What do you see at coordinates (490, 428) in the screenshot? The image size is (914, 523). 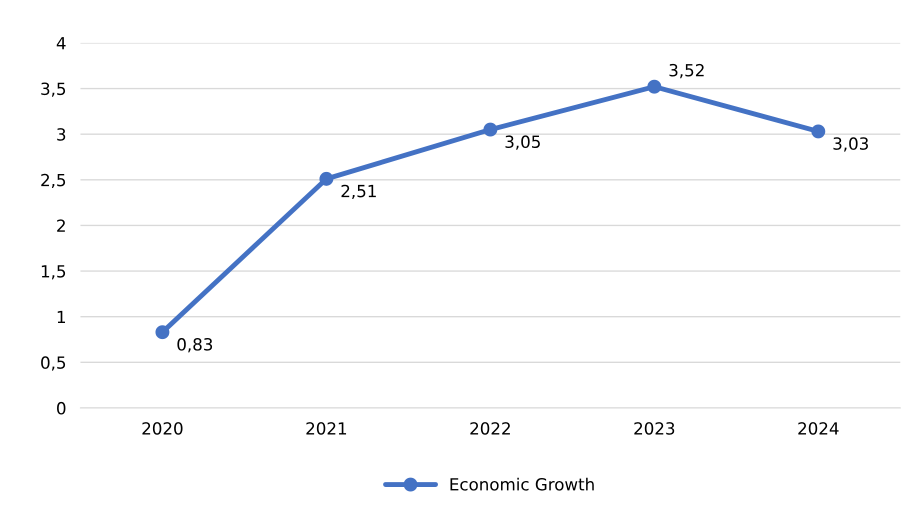 I see `x-tick-label: 2022` at bounding box center [490, 428].